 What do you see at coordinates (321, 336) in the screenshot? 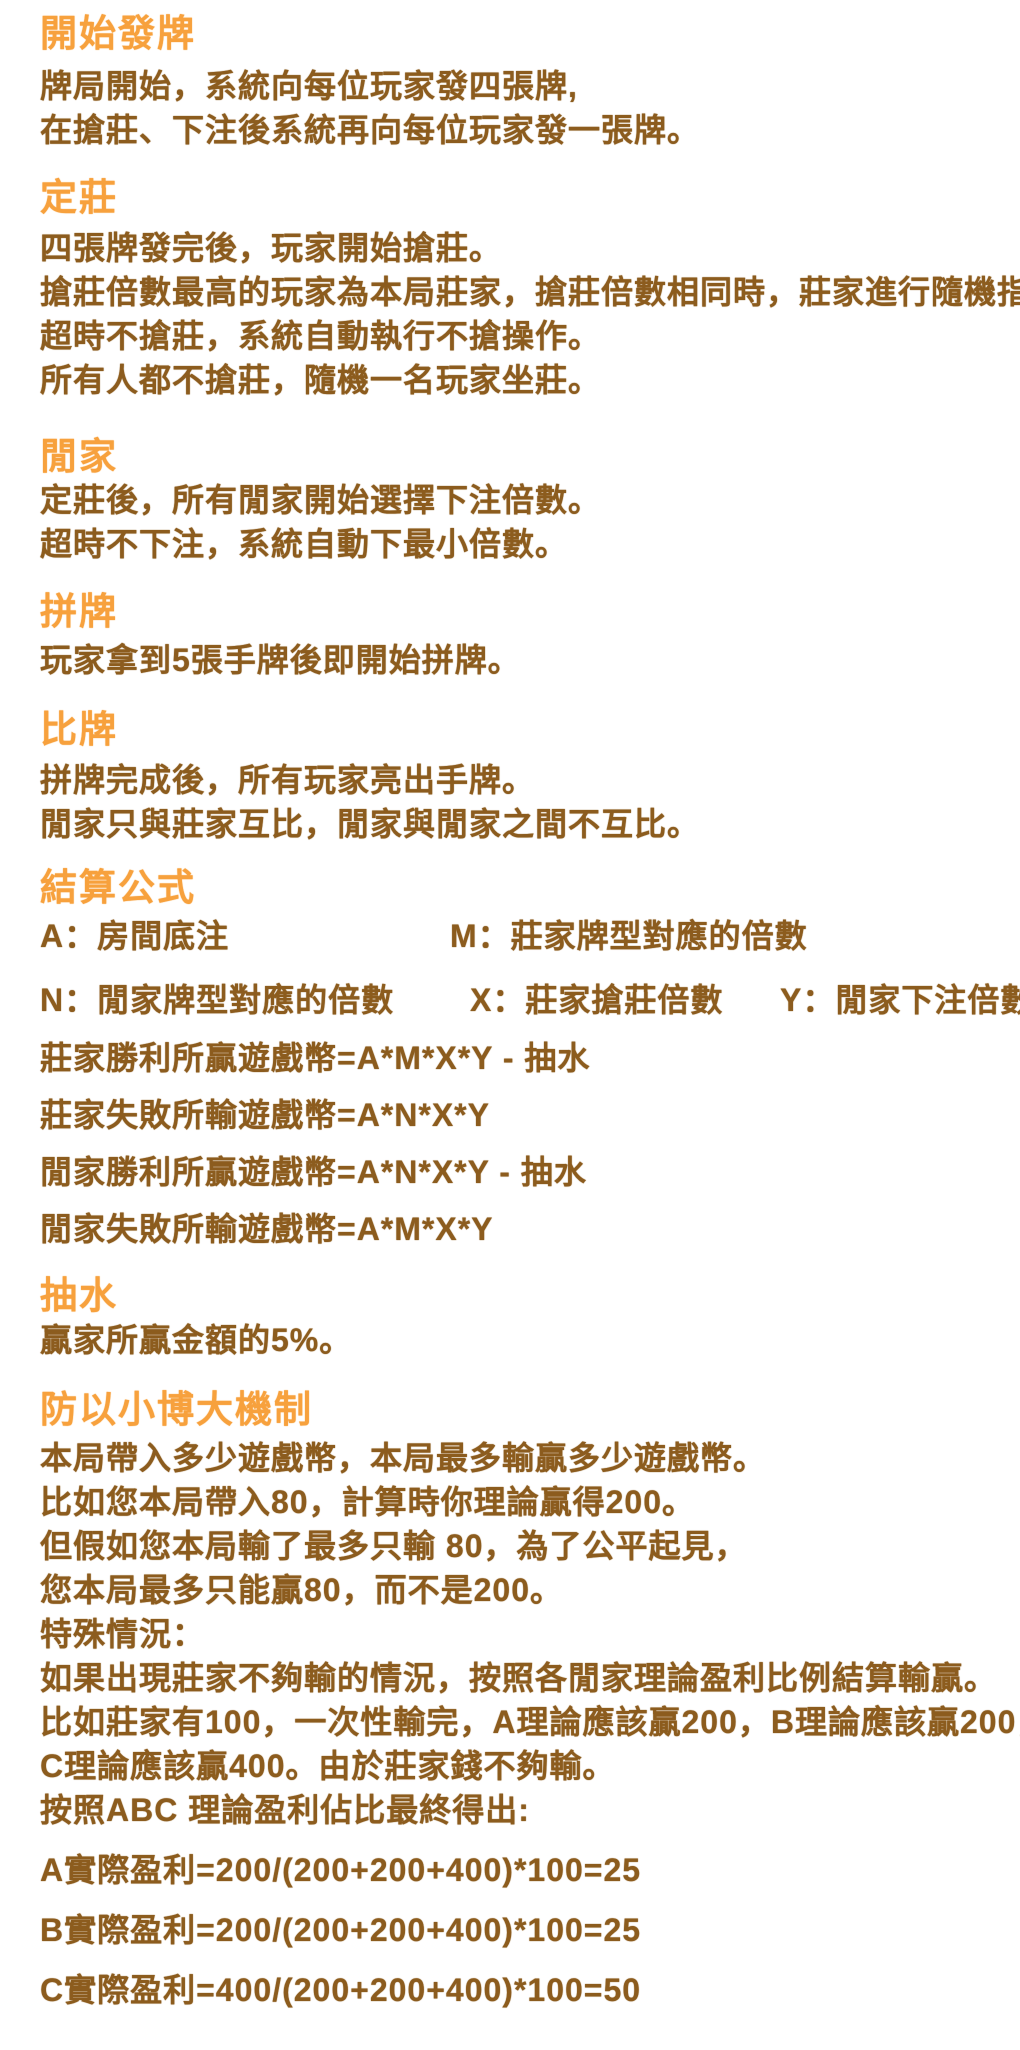
I see `rule-line: 超時不搶莊，系統自動執行不搶操作。` at bounding box center [321, 336].